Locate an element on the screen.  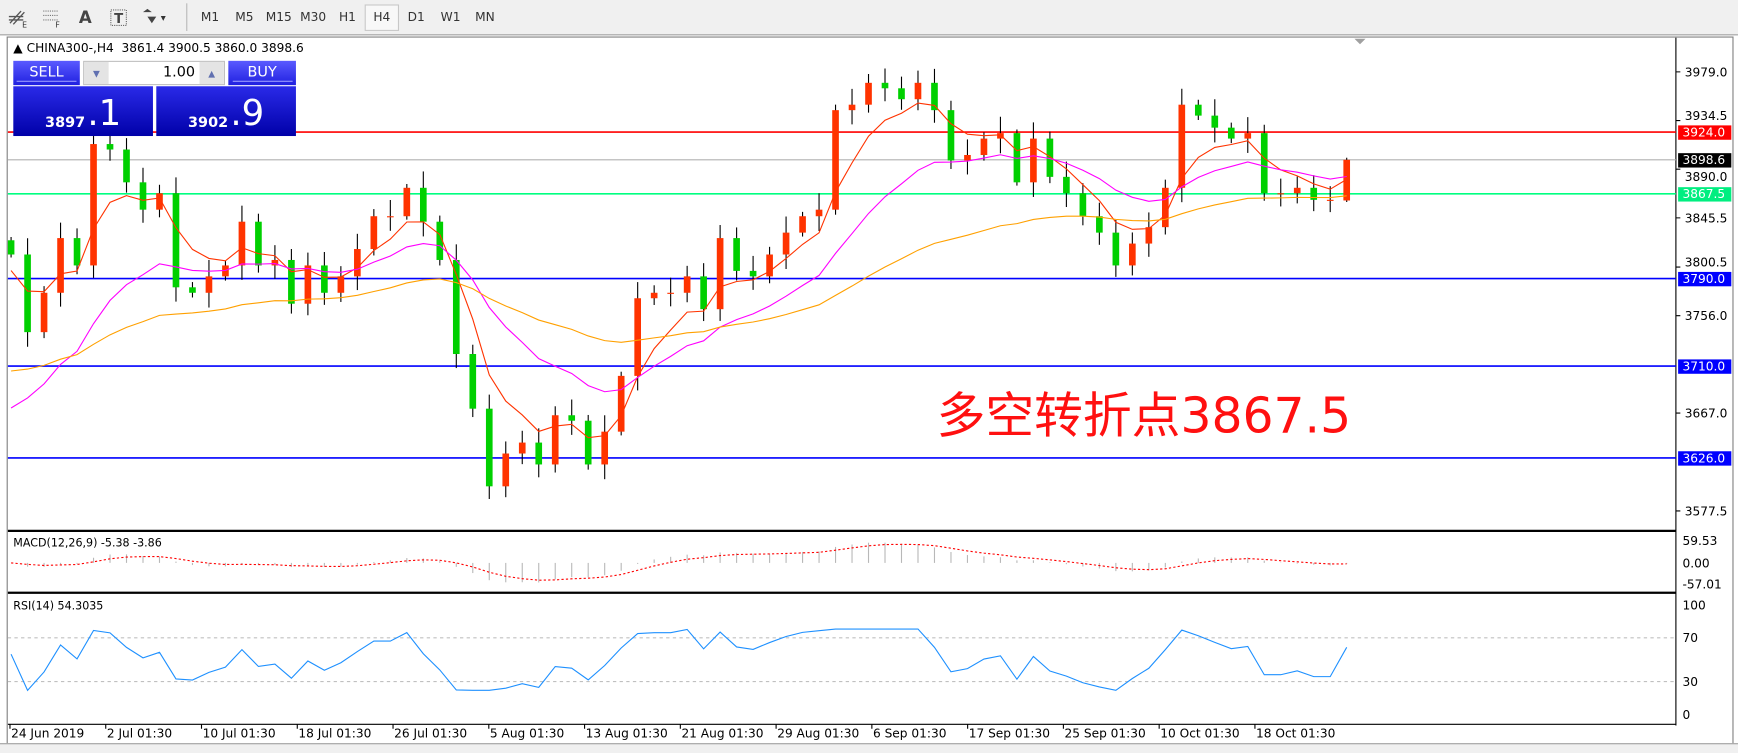
lot-stepper: ▼ 1.00 ▲ is located at coordinates (154, 73).